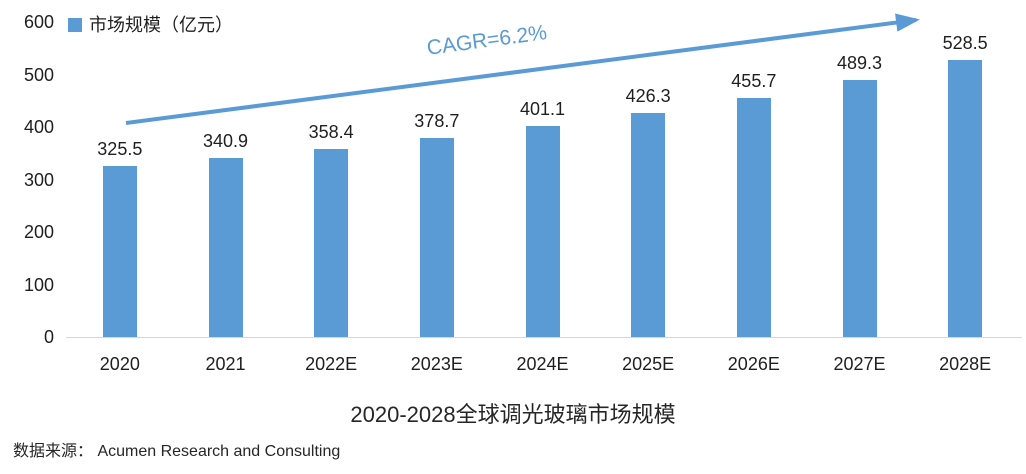  What do you see at coordinates (38, 232) in the screenshot?
I see `y-tick-label: 200` at bounding box center [38, 232].